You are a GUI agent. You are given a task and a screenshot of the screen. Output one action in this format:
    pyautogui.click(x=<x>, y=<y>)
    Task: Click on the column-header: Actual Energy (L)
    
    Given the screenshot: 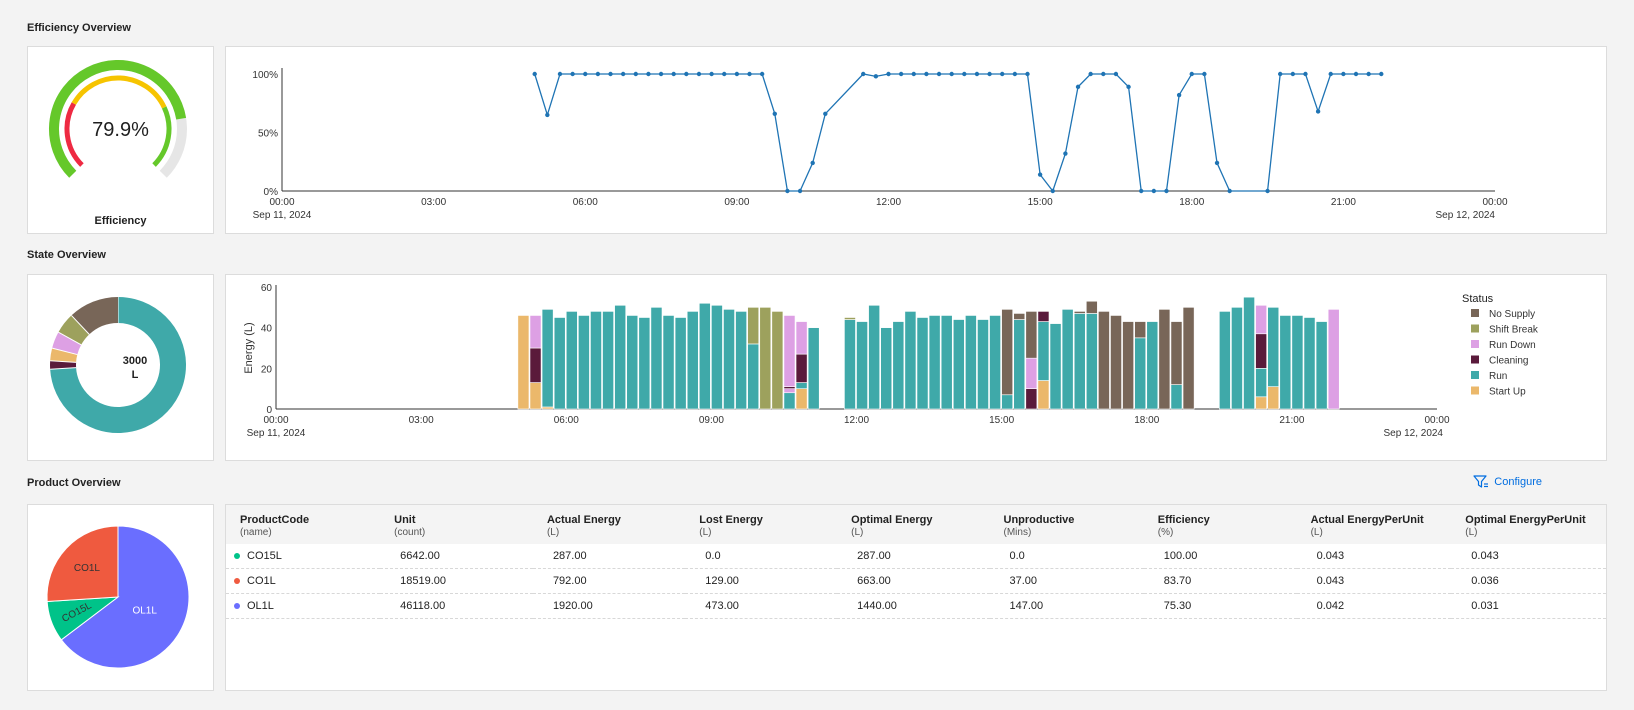 What is the action you would take?
    pyautogui.click(x=609, y=524)
    